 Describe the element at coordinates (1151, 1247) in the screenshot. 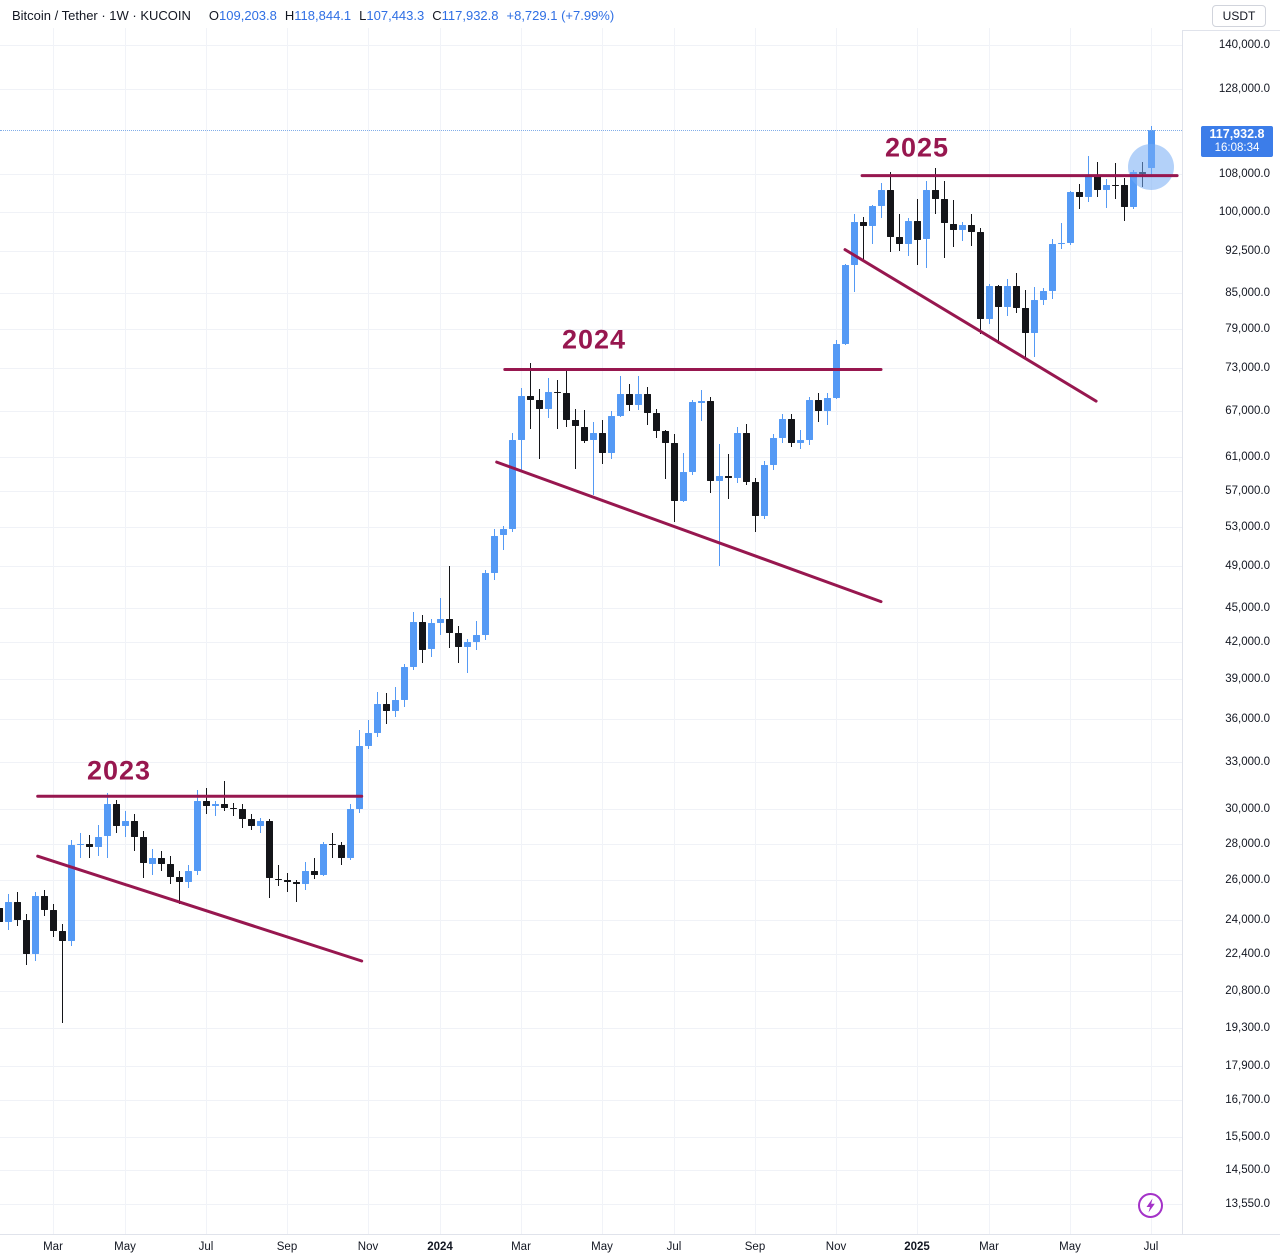

I see `time-tick-label: Jul` at that location.